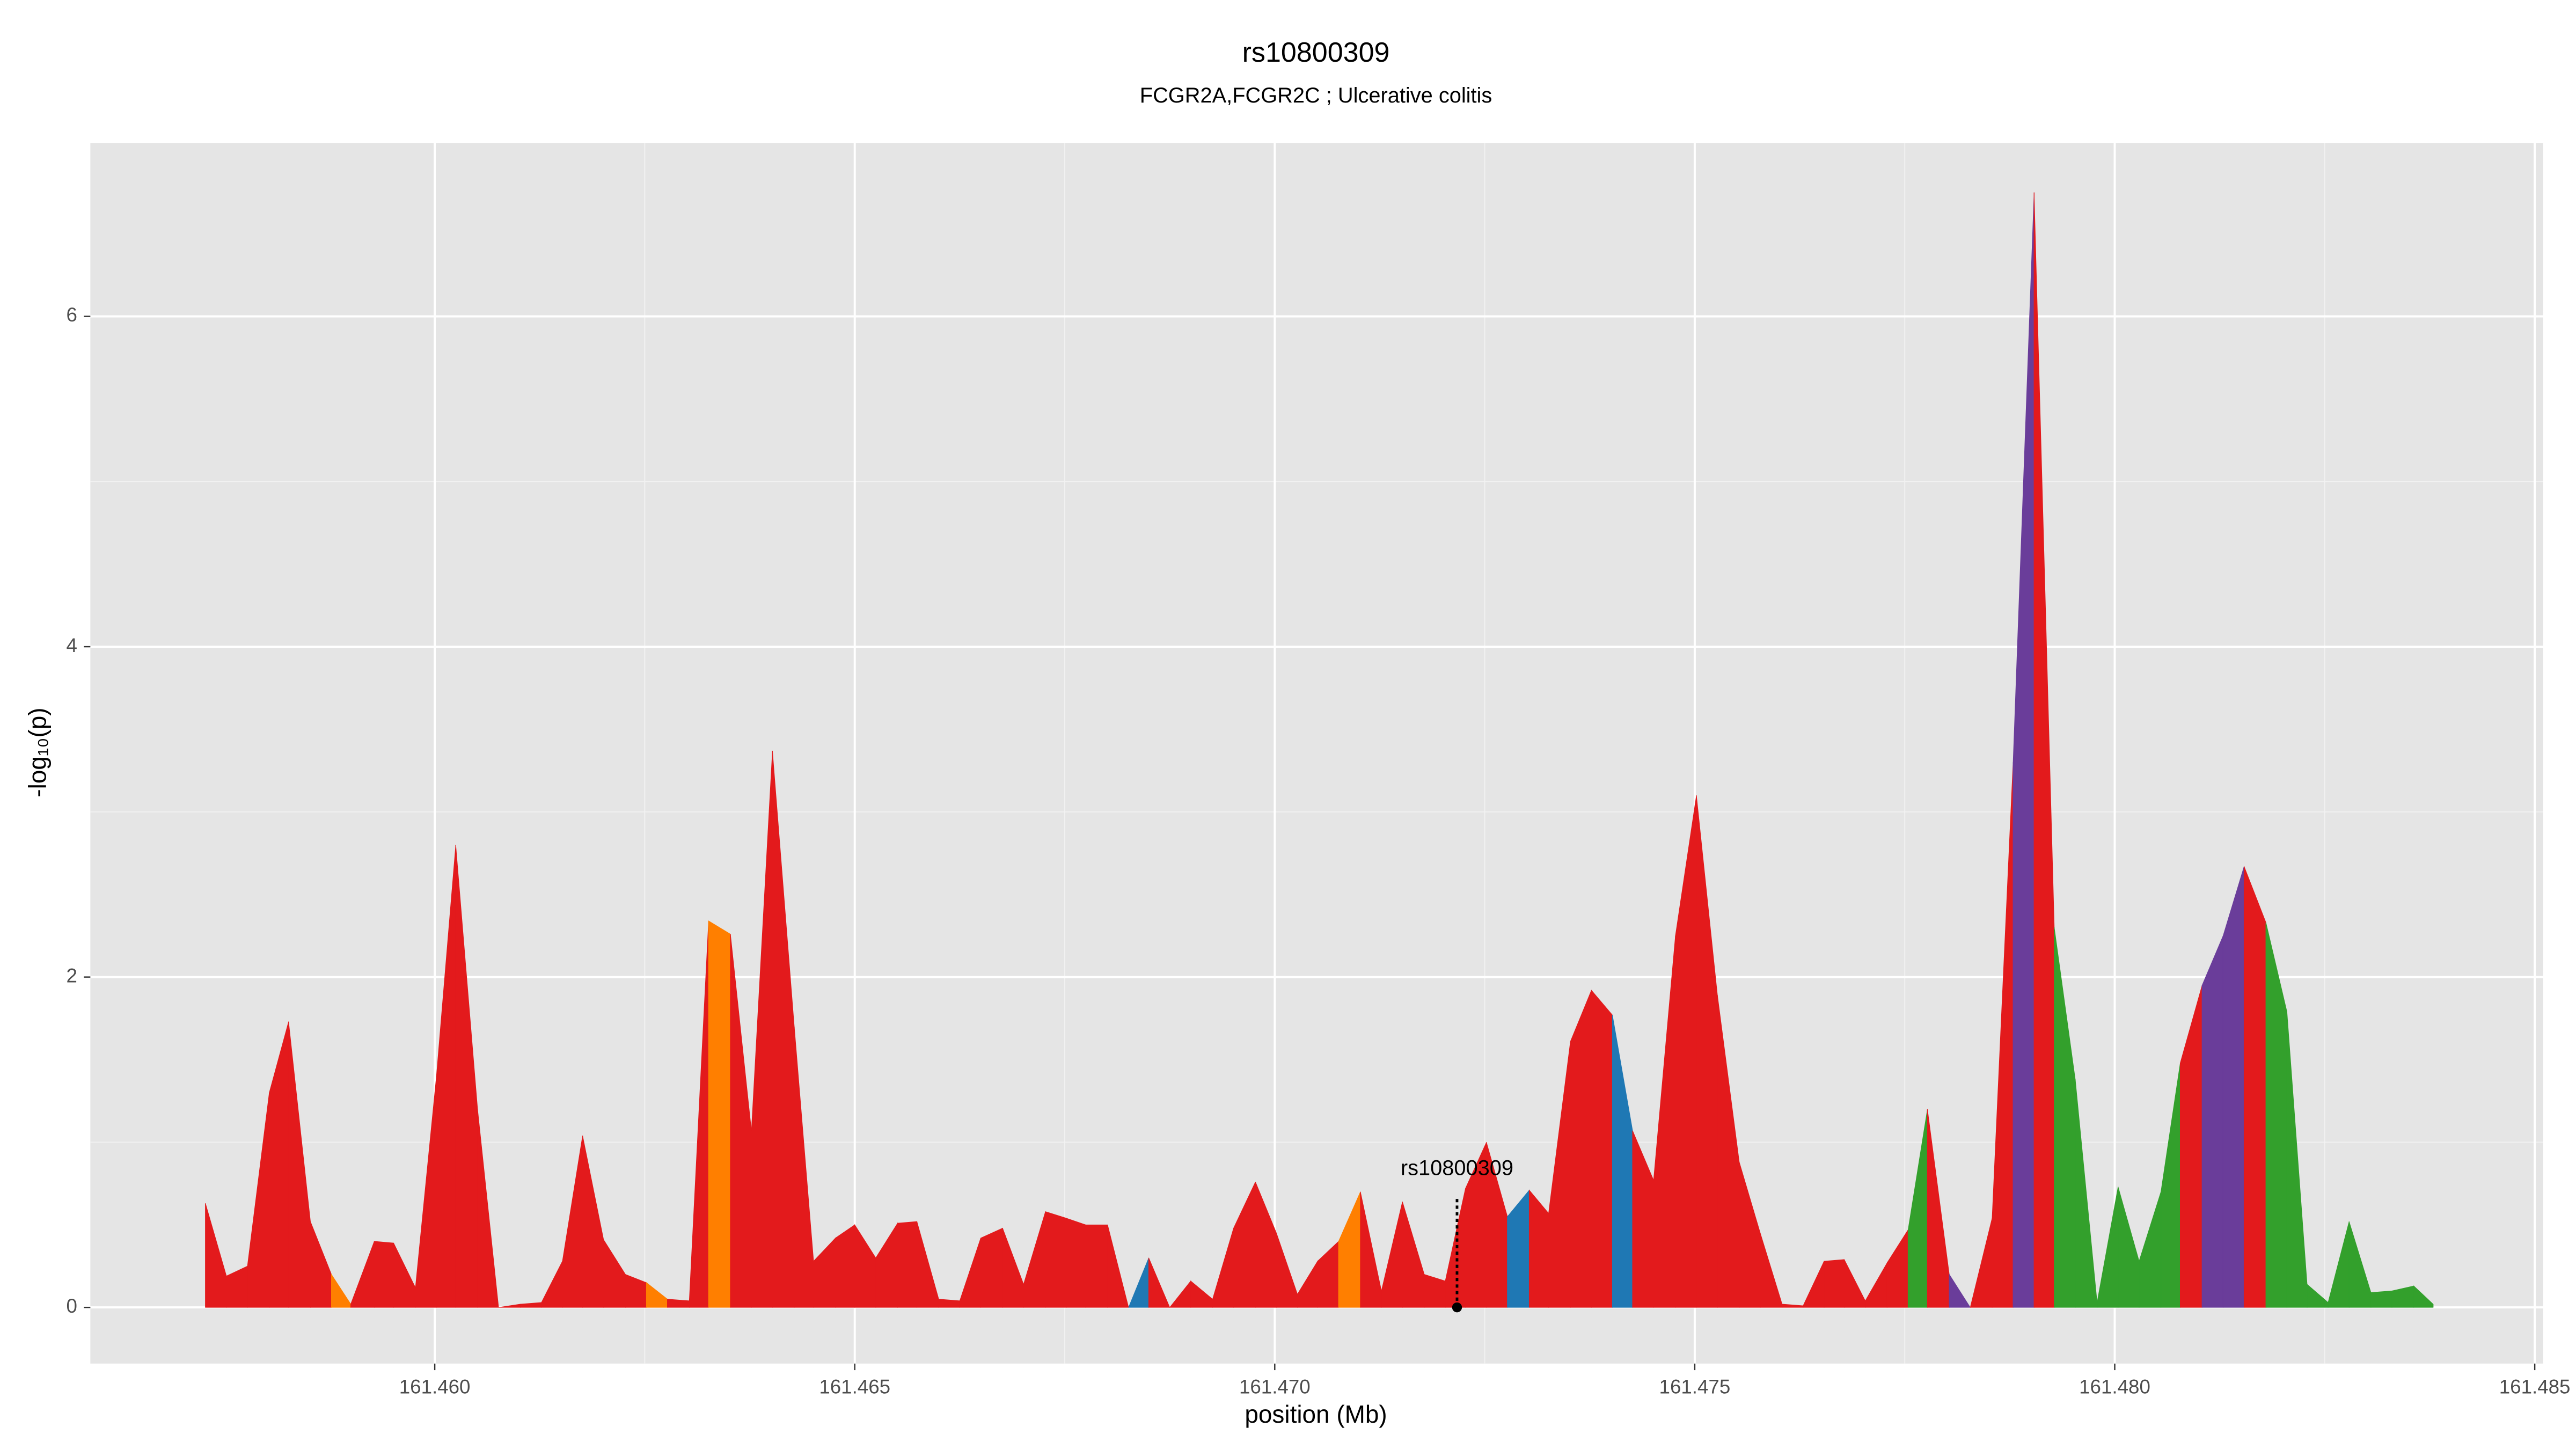 The width and height of the screenshot is (2576, 1449). I want to click on x-tick-label: 161.475, so click(1695, 1386).